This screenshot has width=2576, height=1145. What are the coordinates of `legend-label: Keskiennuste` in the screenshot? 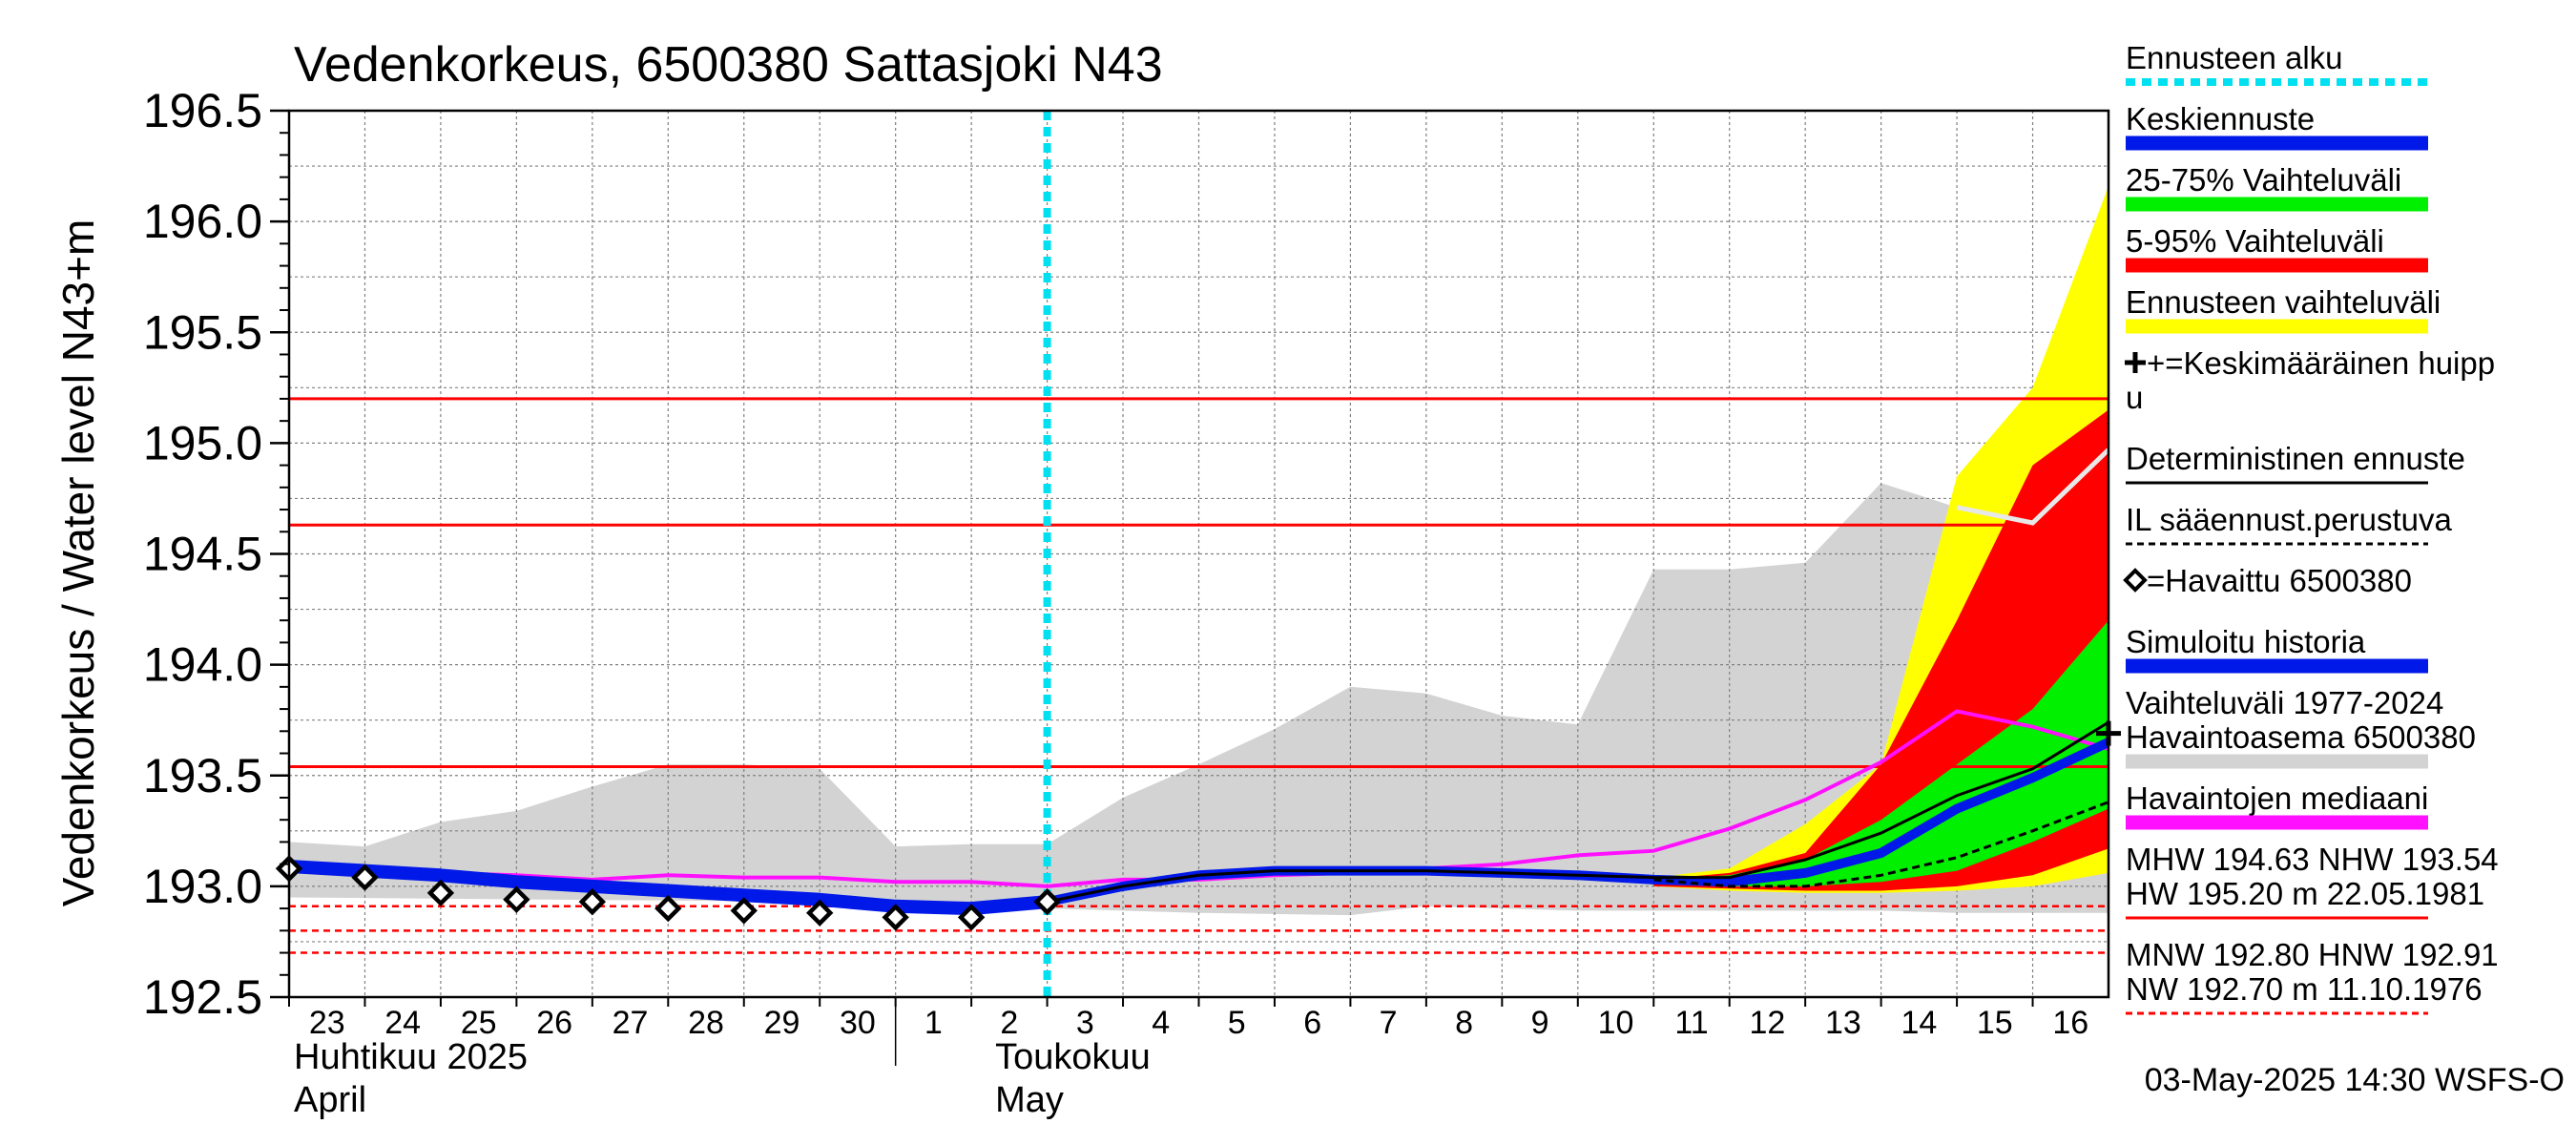 It's located at (2220, 119).